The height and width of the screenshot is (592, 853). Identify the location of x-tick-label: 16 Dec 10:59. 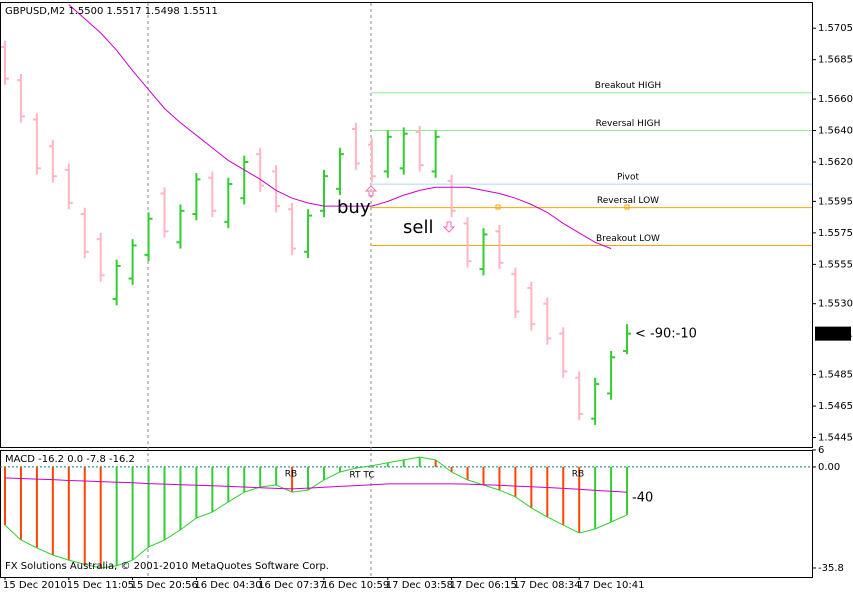
(355, 585).